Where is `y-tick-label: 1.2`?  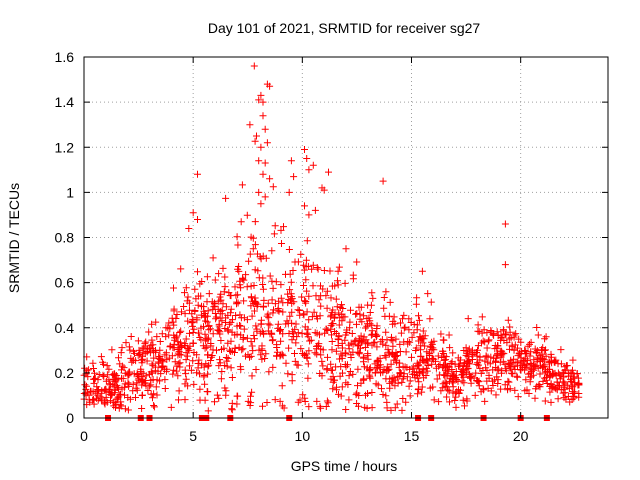
y-tick-label: 1.2 is located at coordinates (65, 147).